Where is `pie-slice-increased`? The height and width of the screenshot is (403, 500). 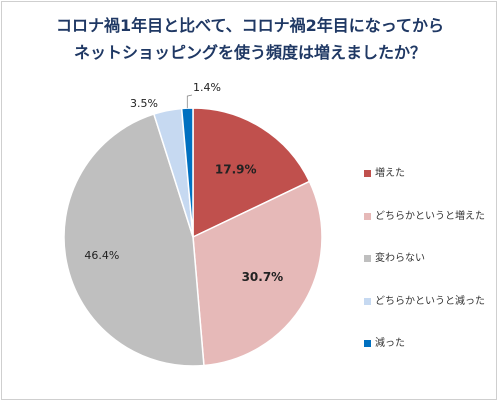
pie-slice-increased is located at coordinates (251, 173).